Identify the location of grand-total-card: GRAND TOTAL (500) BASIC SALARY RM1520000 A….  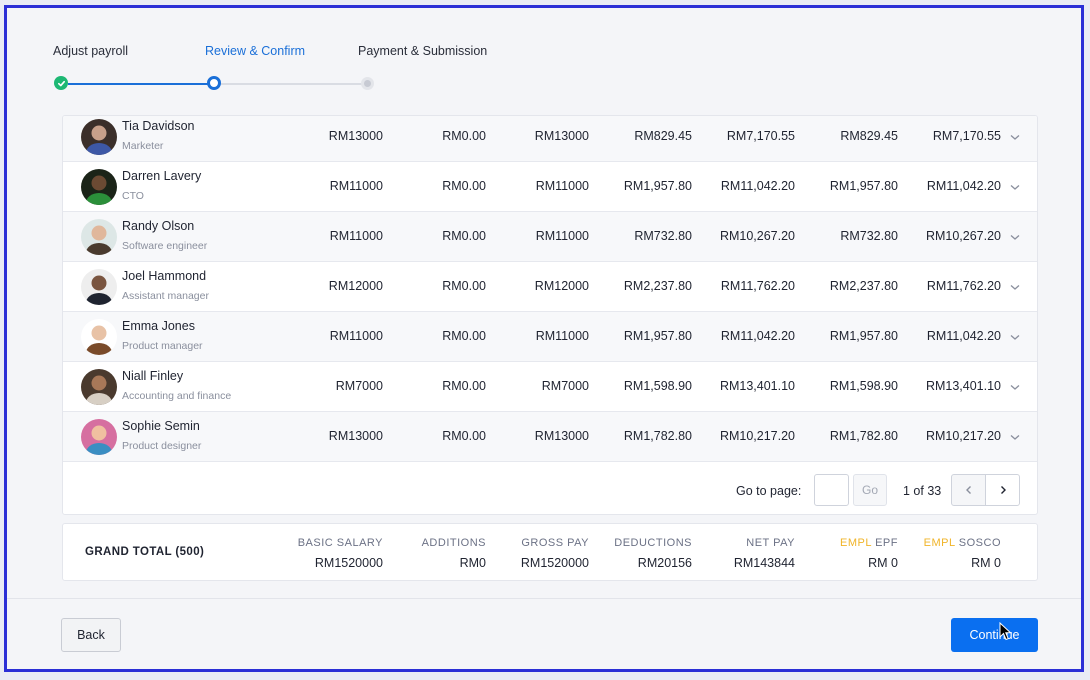
(550, 552).